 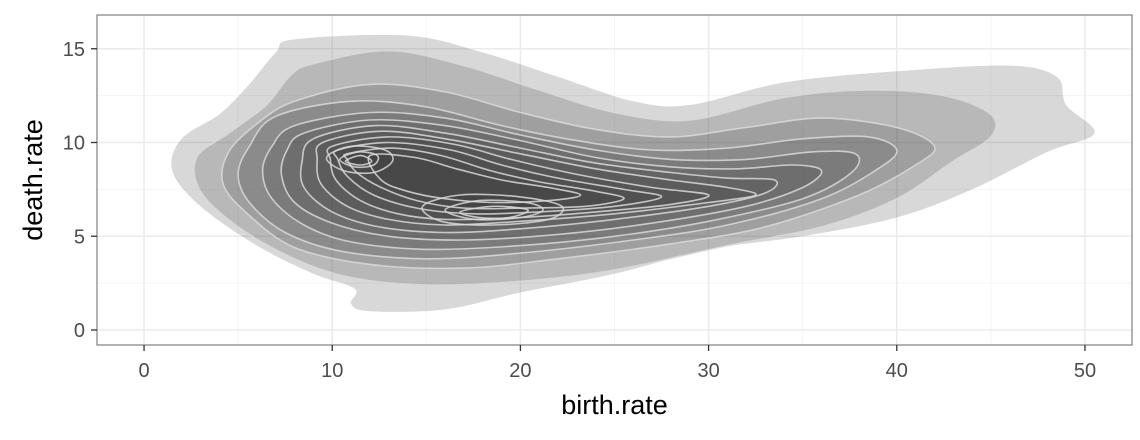 What do you see at coordinates (332, 371) in the screenshot?
I see `x-tick-label: 10` at bounding box center [332, 371].